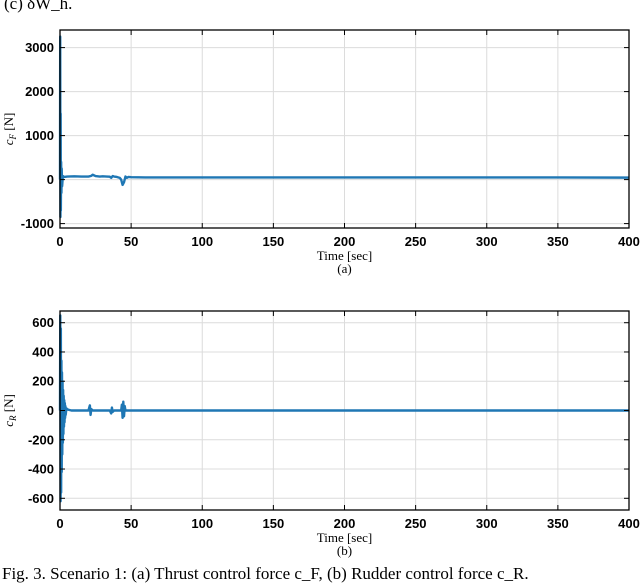 The height and width of the screenshot is (584, 640). I want to click on y-tick-label: 1000, so click(39, 135).